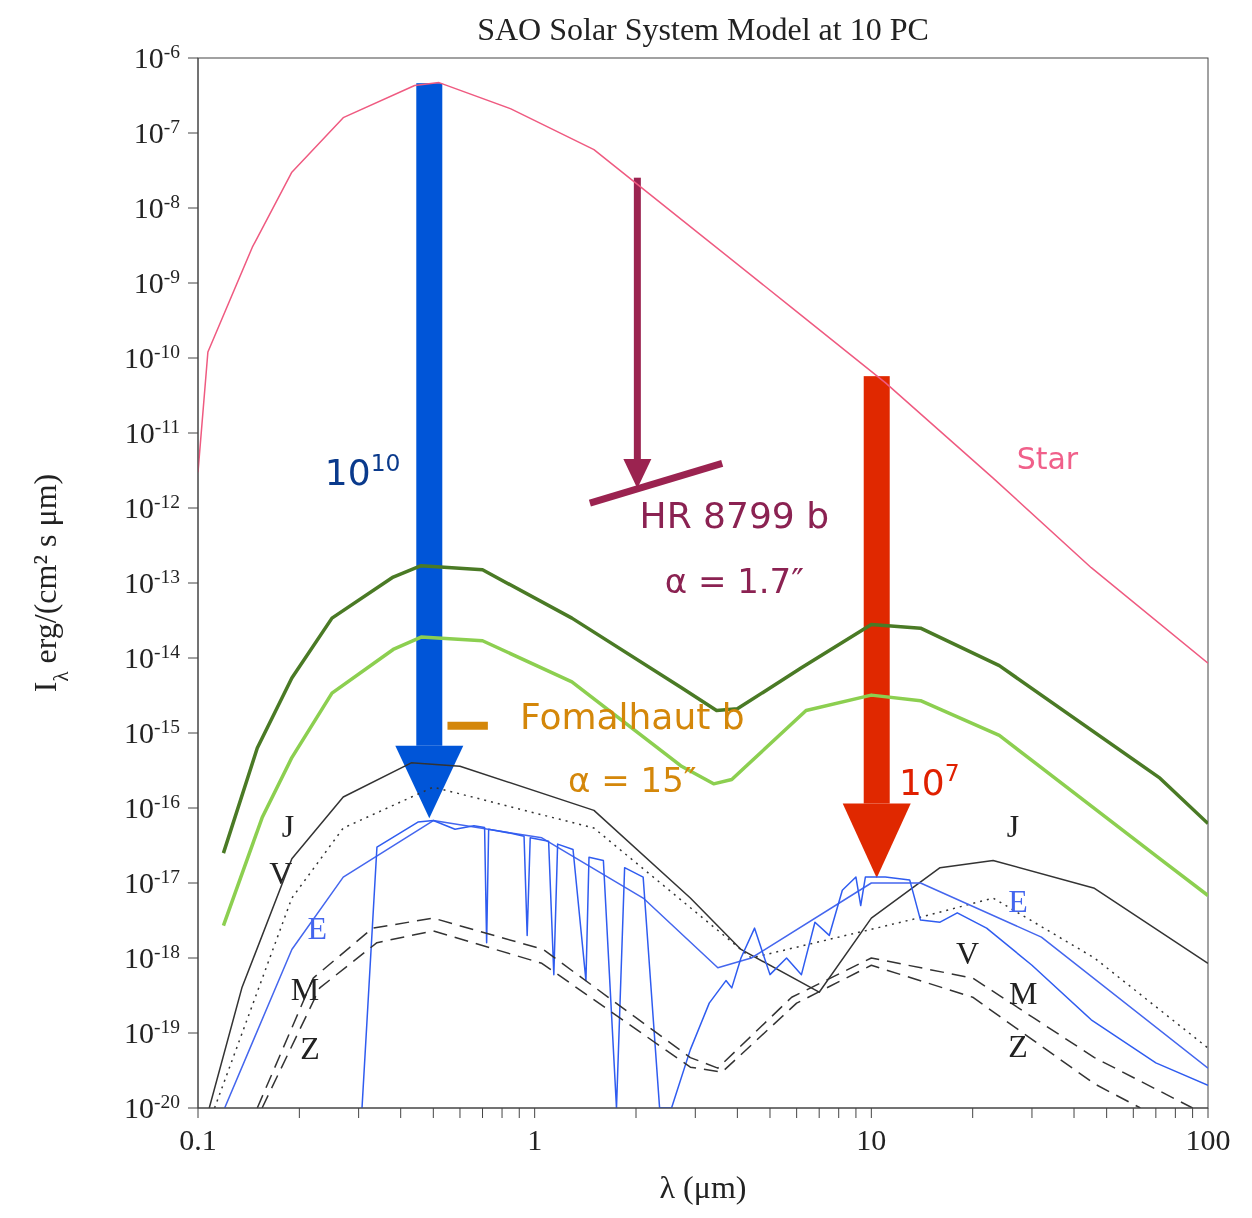  Describe the element at coordinates (929, 781) in the screenshot. I see `annotation: 10$^{7}$` at that location.